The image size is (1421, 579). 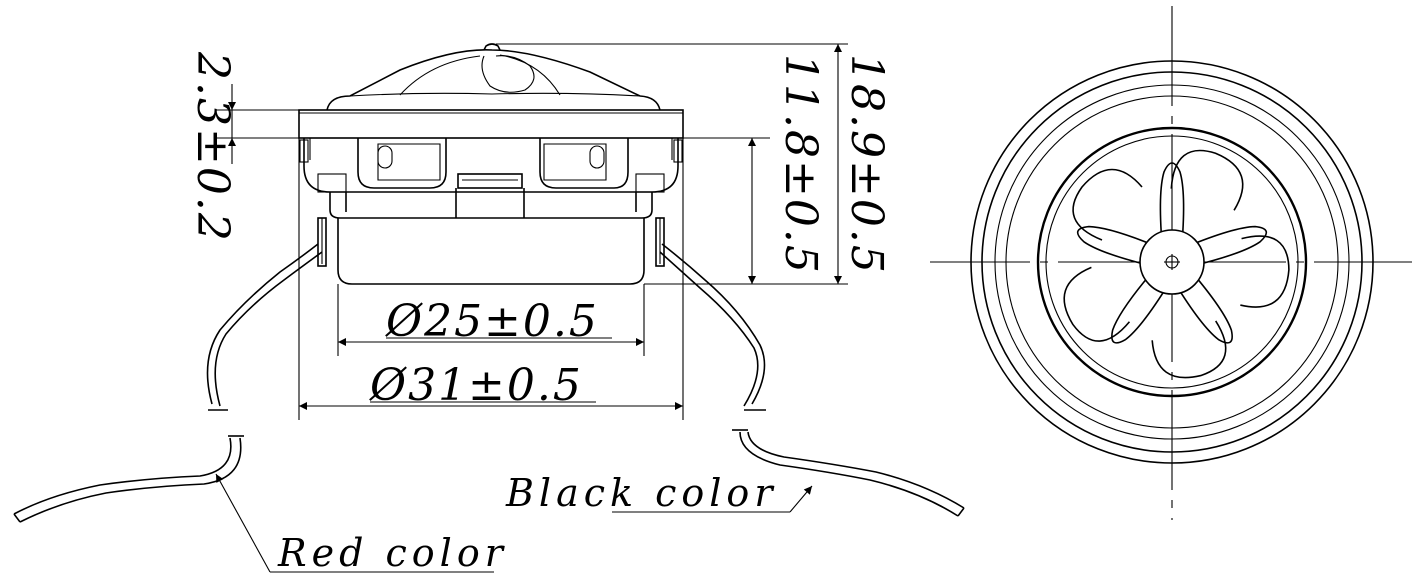 I want to click on flange-thickness-label: 2.3±0.2, so click(x=212, y=147).